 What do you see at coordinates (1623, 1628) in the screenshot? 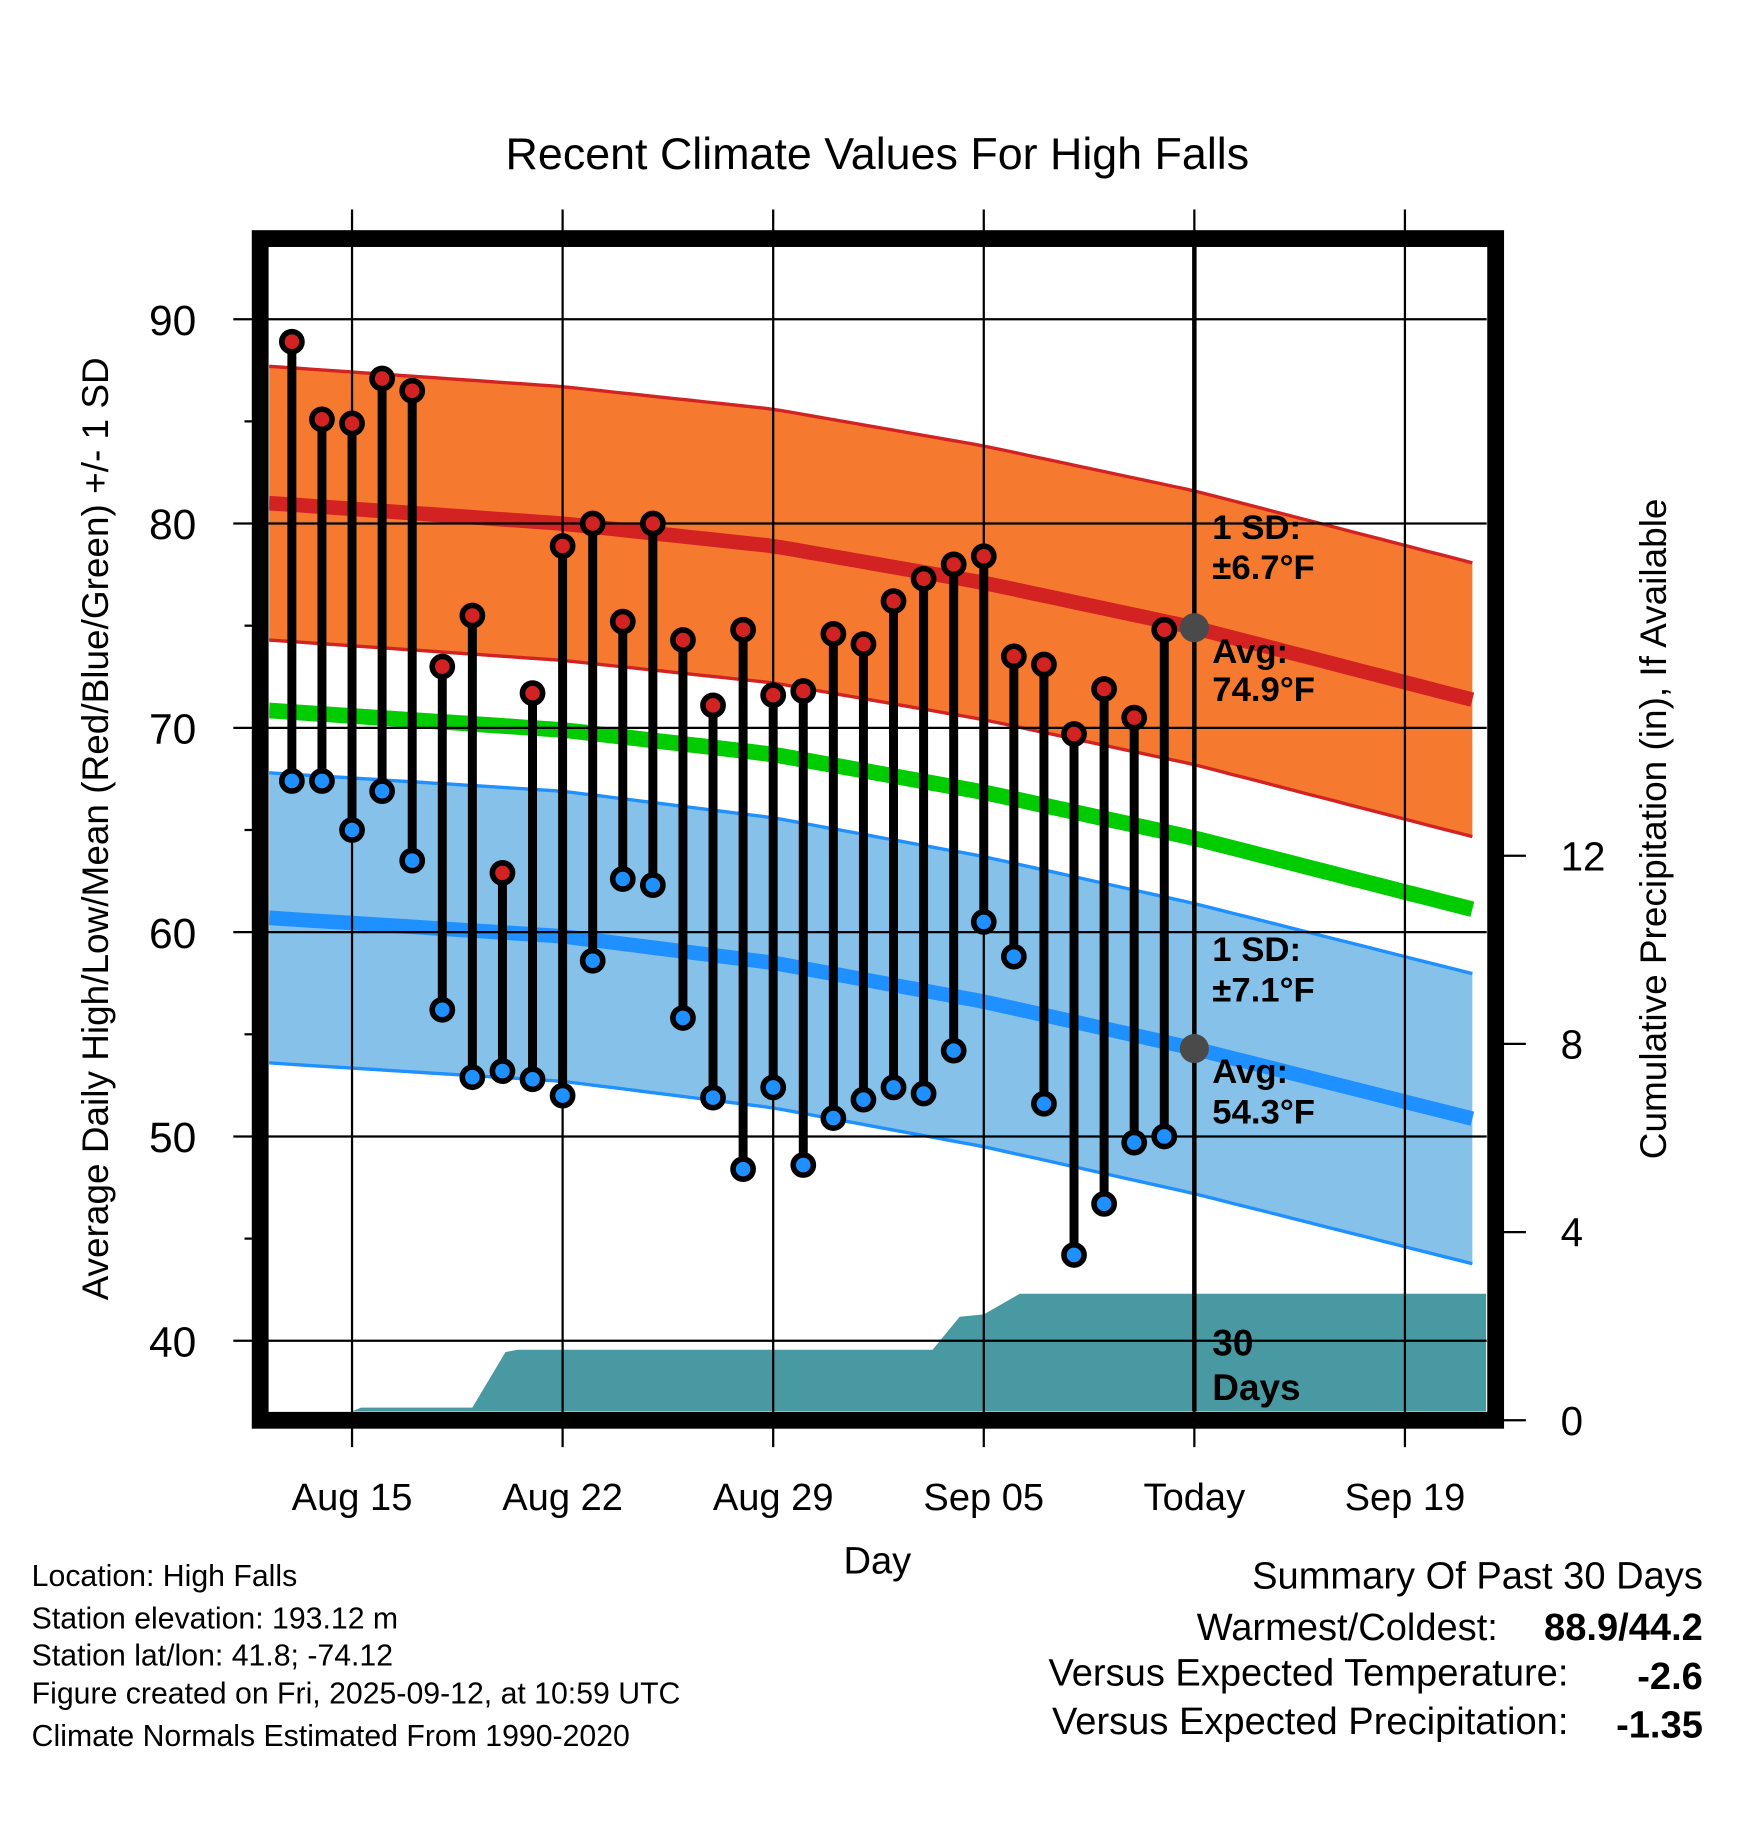
I see `summary-warm-cold-value: 88.9/44.2` at bounding box center [1623, 1628].